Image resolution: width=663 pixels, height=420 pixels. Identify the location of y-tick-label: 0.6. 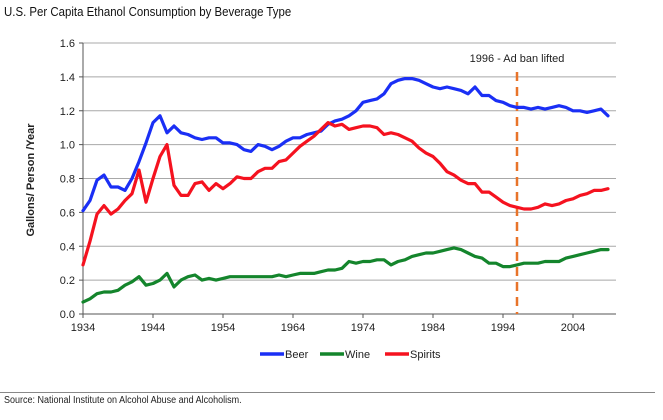
(67, 213).